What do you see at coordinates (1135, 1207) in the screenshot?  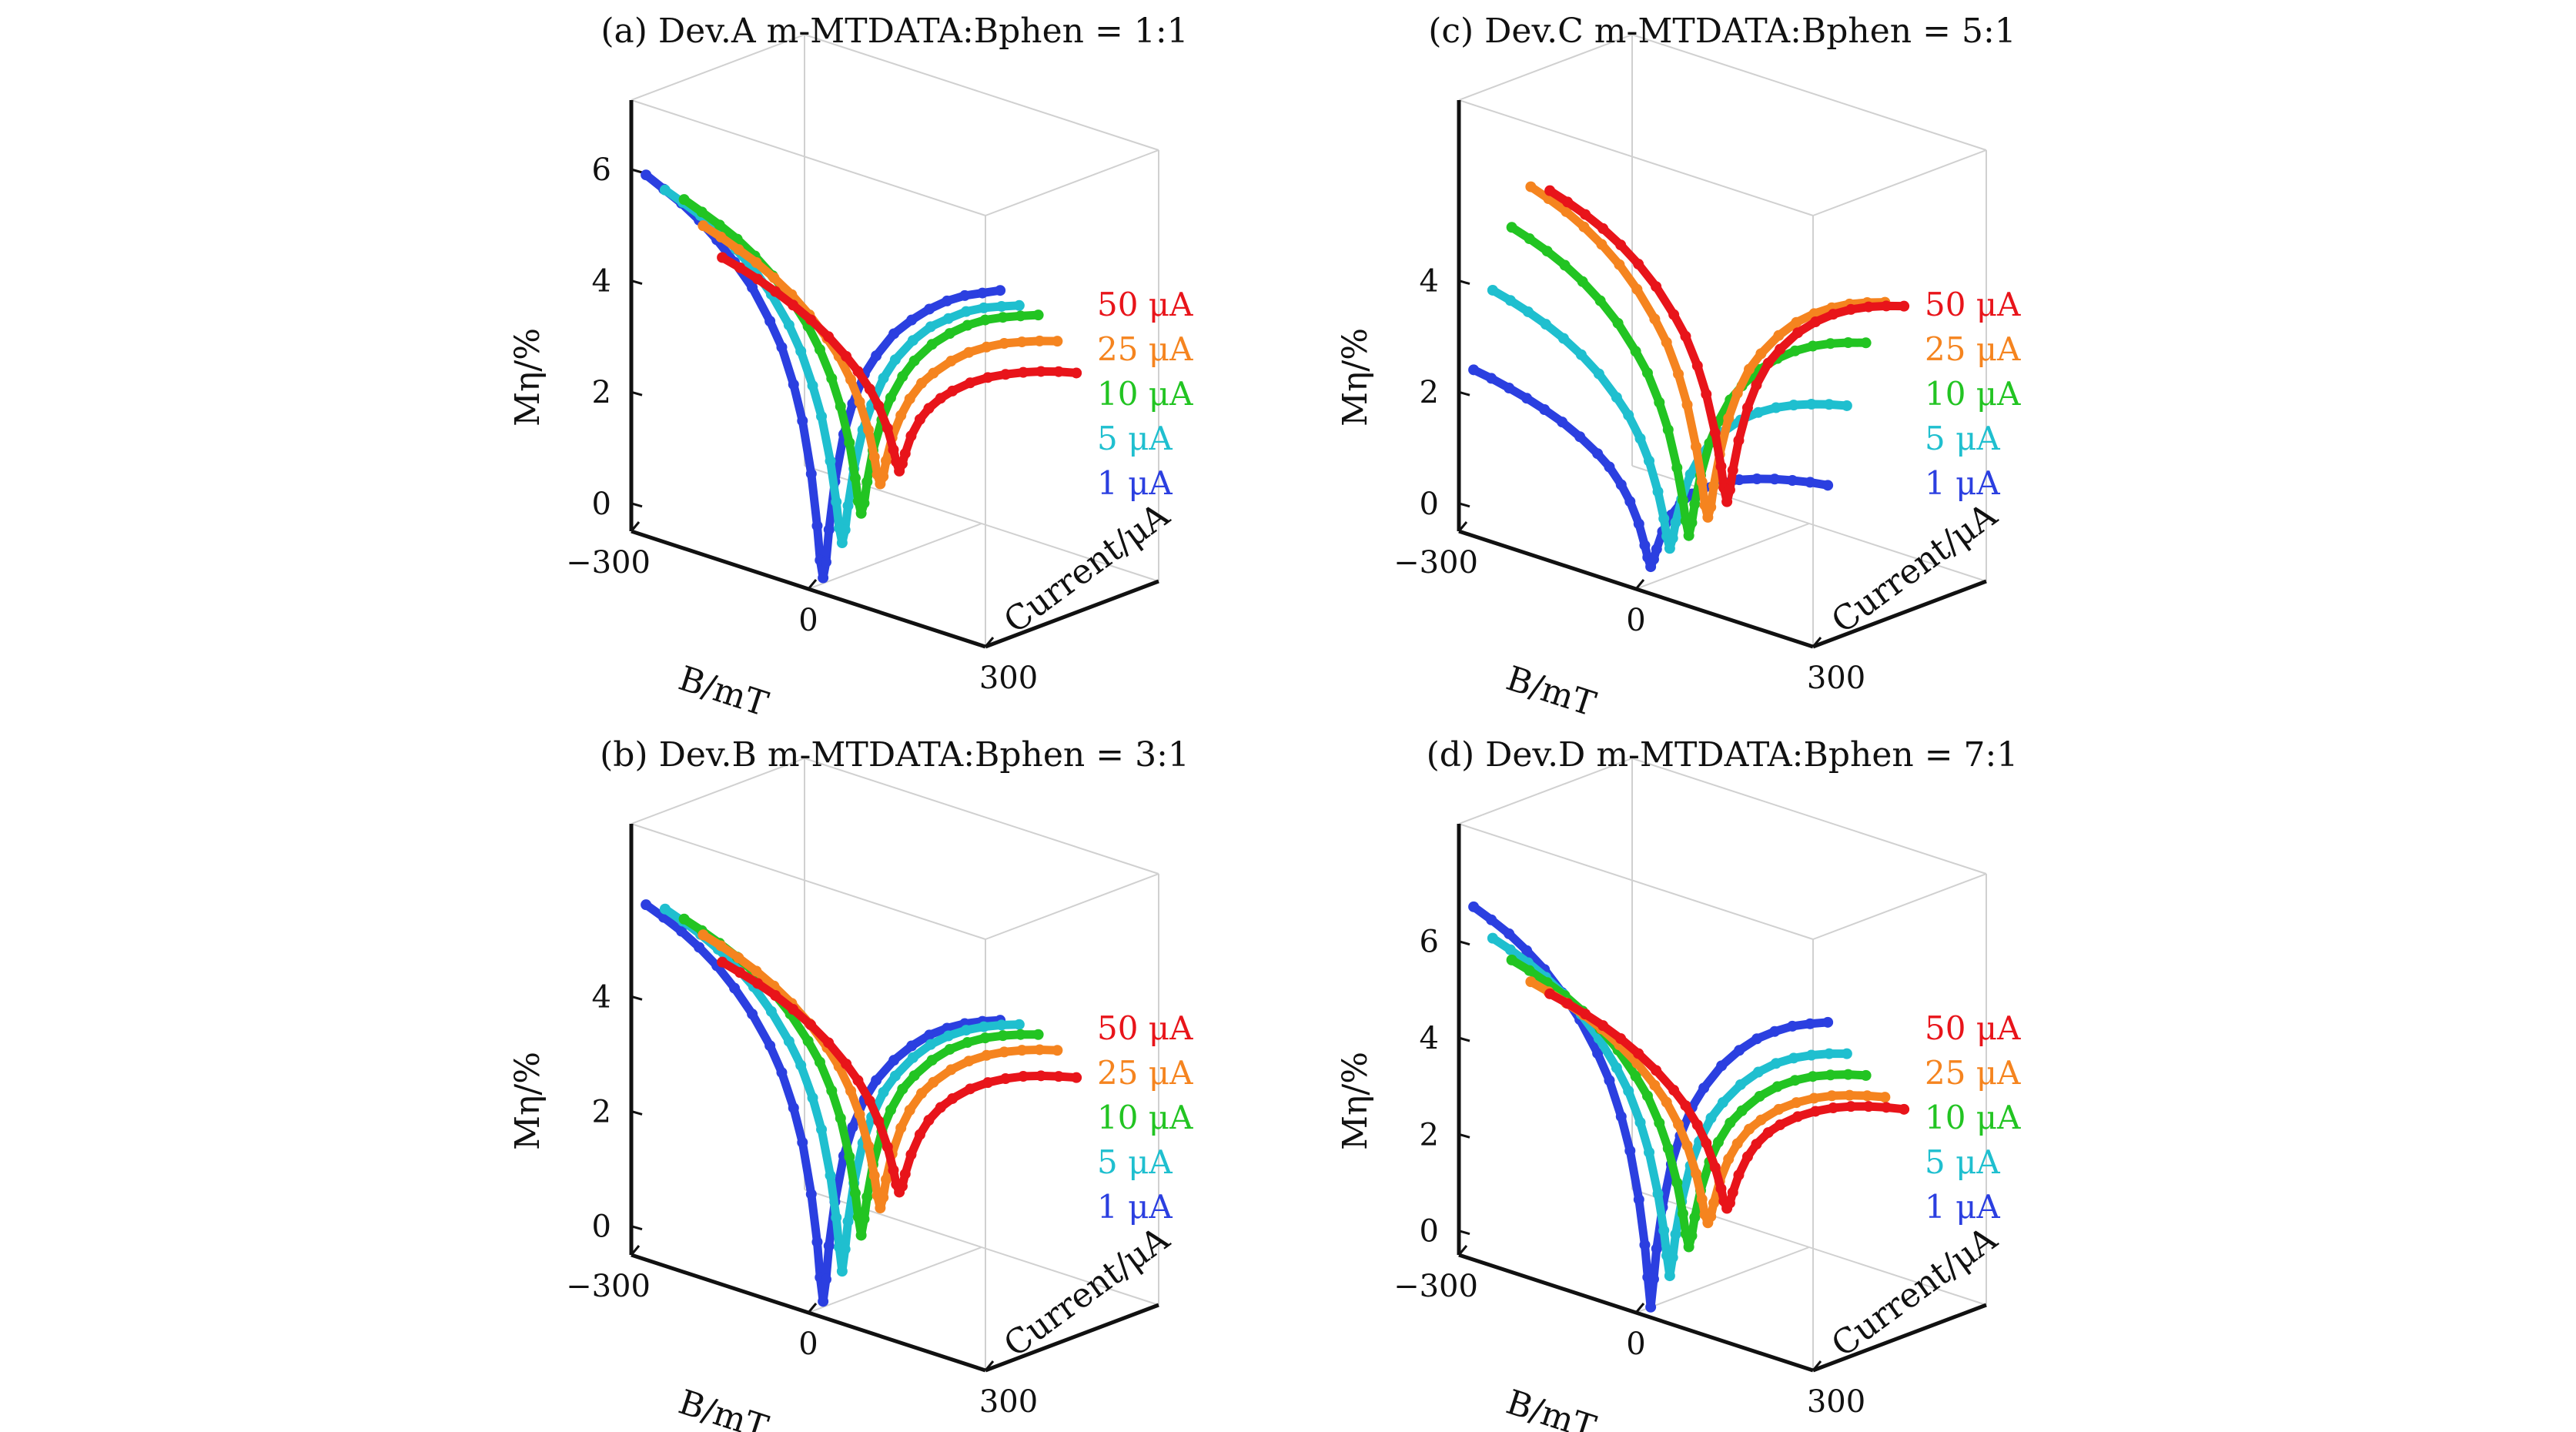 I see `legend-entry: 1 μA` at bounding box center [1135, 1207].